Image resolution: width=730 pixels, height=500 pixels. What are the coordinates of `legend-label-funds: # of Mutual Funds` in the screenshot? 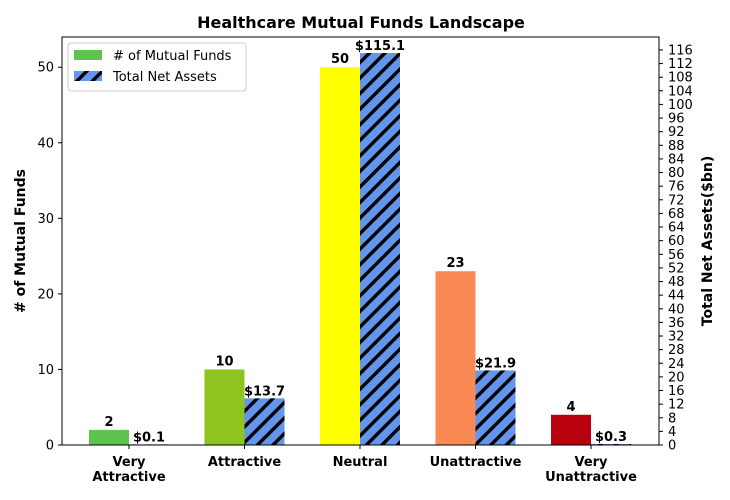 It's located at (172, 56).